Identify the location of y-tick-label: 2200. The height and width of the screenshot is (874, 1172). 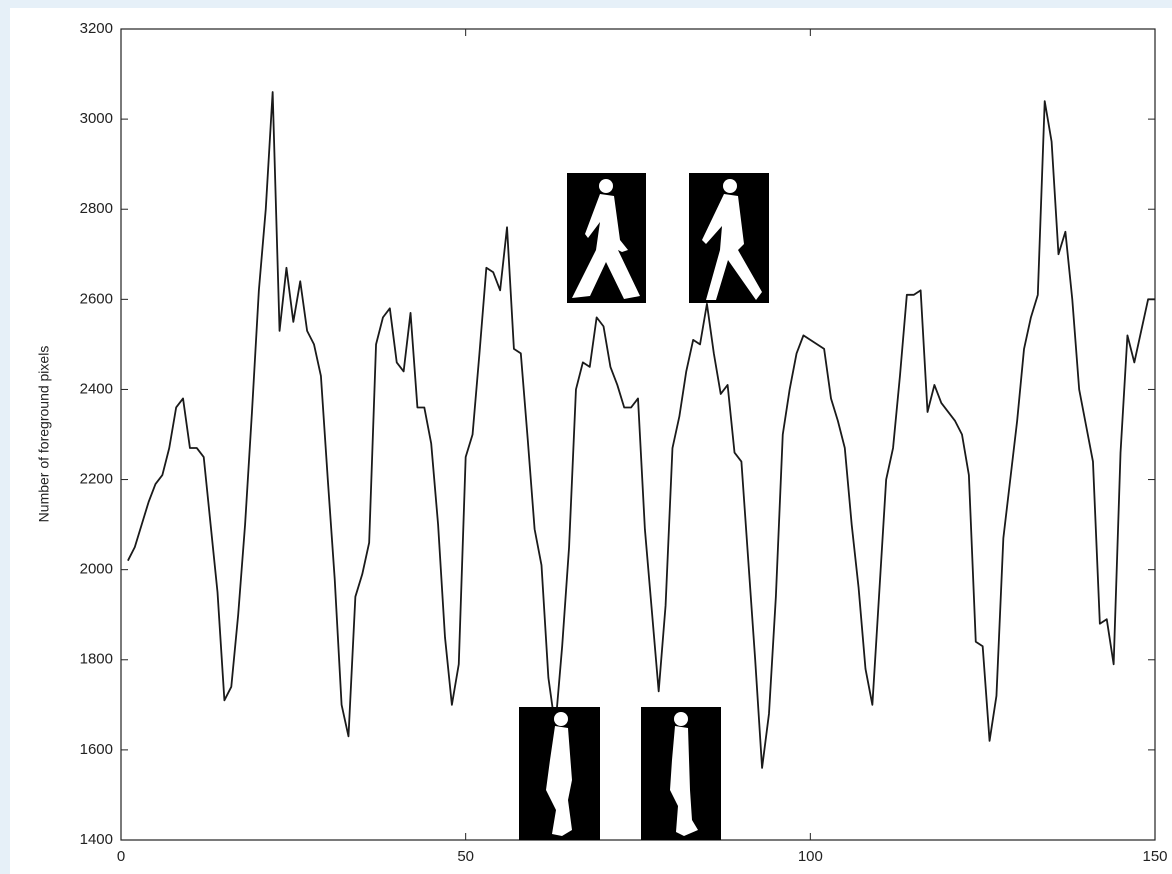
(96, 479).